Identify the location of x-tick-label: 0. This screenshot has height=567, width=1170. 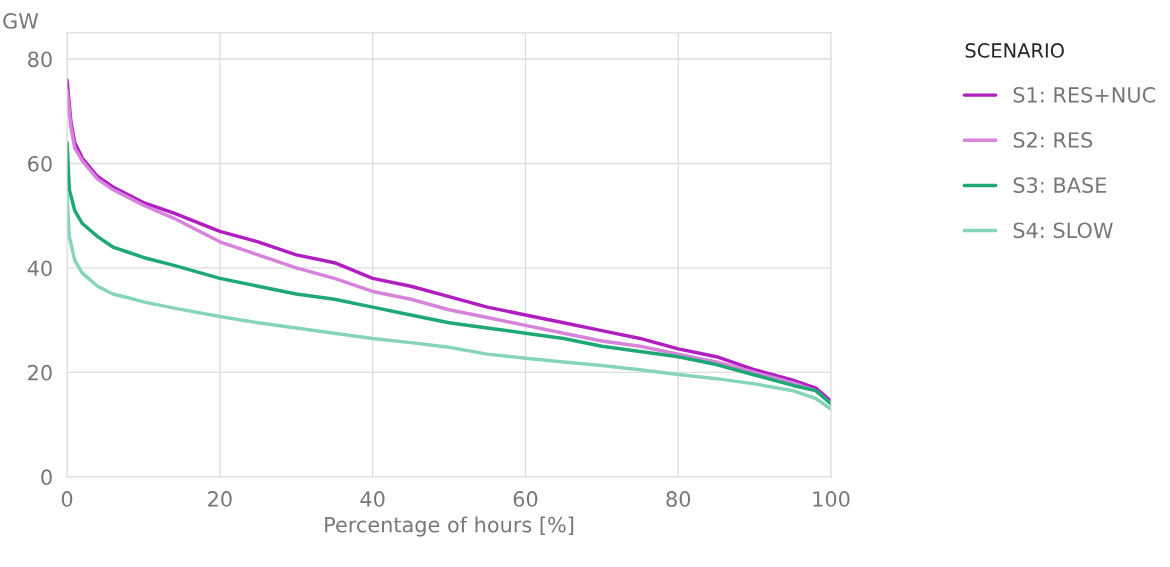
(67, 499).